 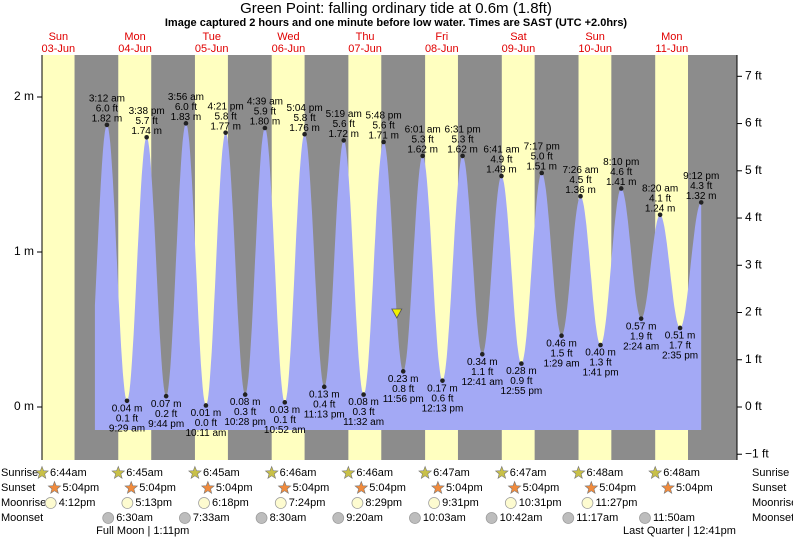 What do you see at coordinates (288, 37) in the screenshot?
I see `day-name: Wed` at bounding box center [288, 37].